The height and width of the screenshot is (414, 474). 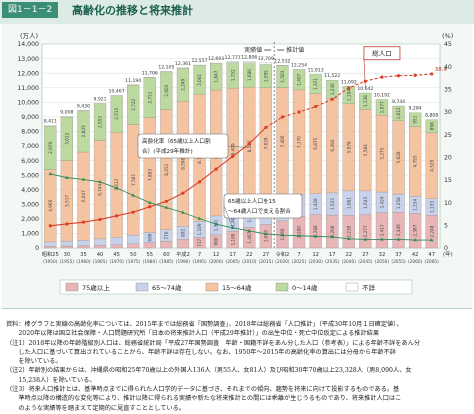 What do you see at coordinates (282, 141) in the screenshot?
I see `bar-value-label: 7,406` at bounding box center [282, 141].